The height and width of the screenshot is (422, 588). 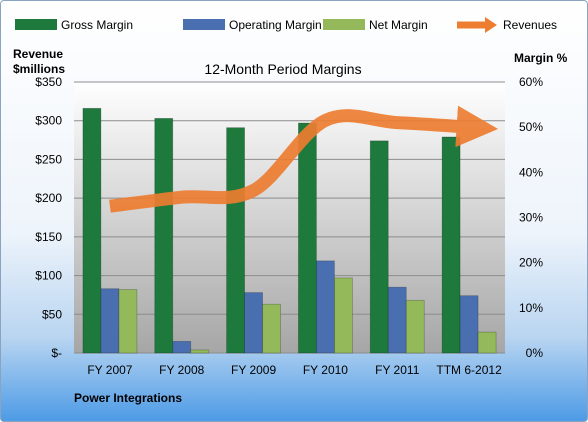 I want to click on legend-swatch-operating-margin, so click(x=204, y=24).